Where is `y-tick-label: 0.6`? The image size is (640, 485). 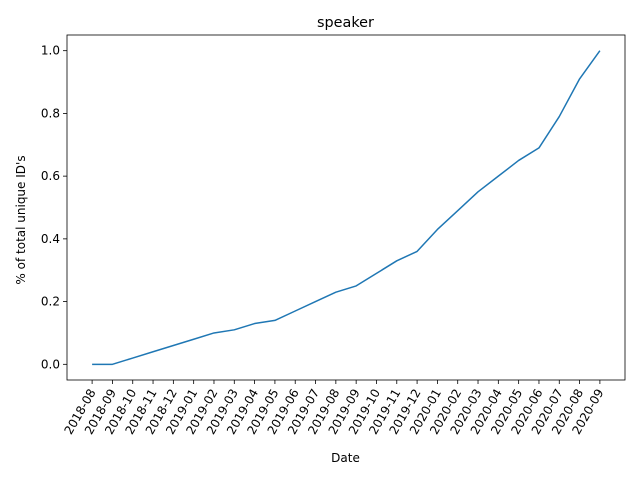 y-tick-label: 0.6 is located at coordinates (50, 176).